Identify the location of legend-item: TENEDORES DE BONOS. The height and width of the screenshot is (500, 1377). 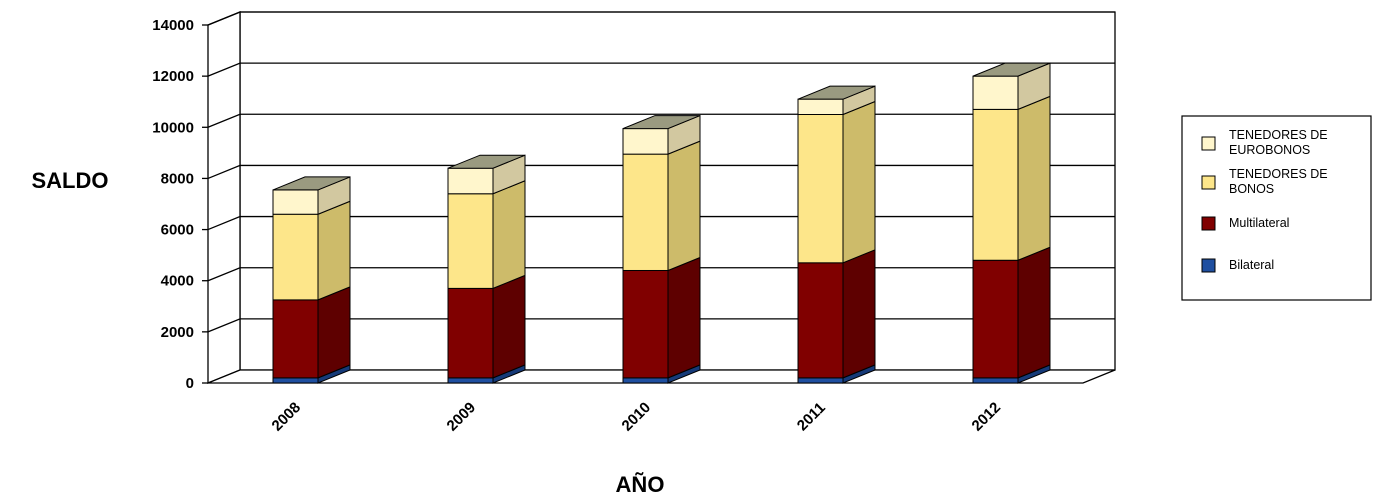
(1264, 181).